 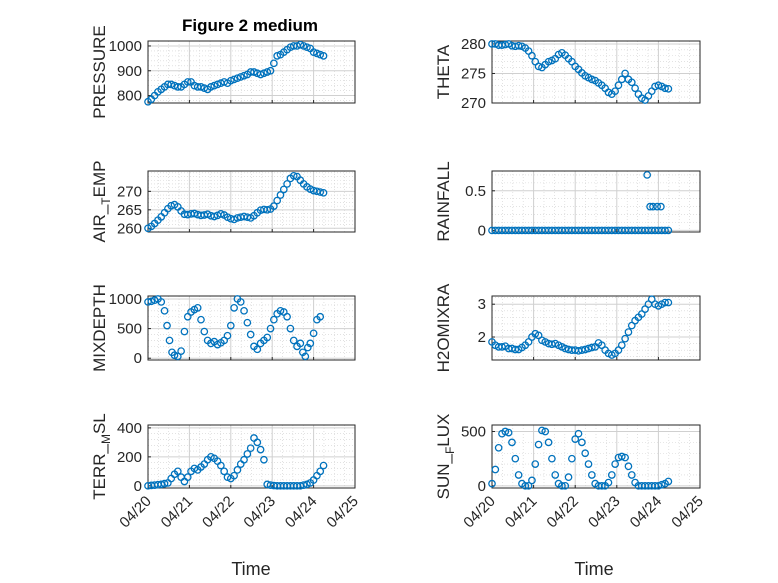 What do you see at coordinates (482, 337) in the screenshot?
I see `y-tick-label: 2` at bounding box center [482, 337].